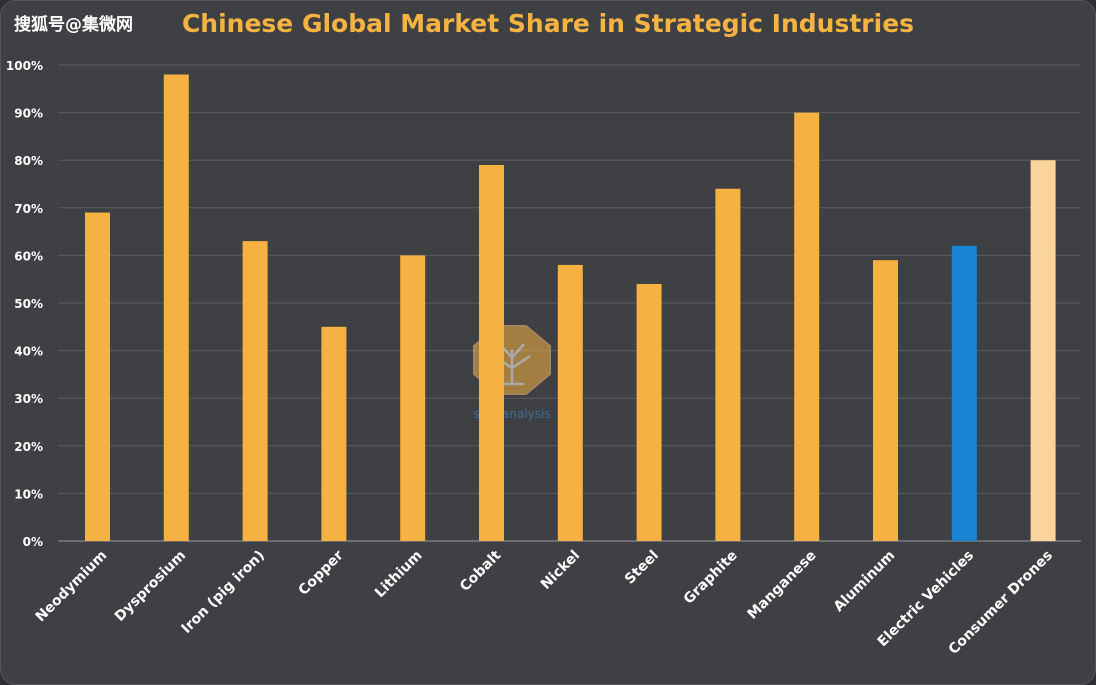 This screenshot has height=685, width=1096. What do you see at coordinates (321, 572) in the screenshot?
I see `x-tick-label: Copper` at bounding box center [321, 572].